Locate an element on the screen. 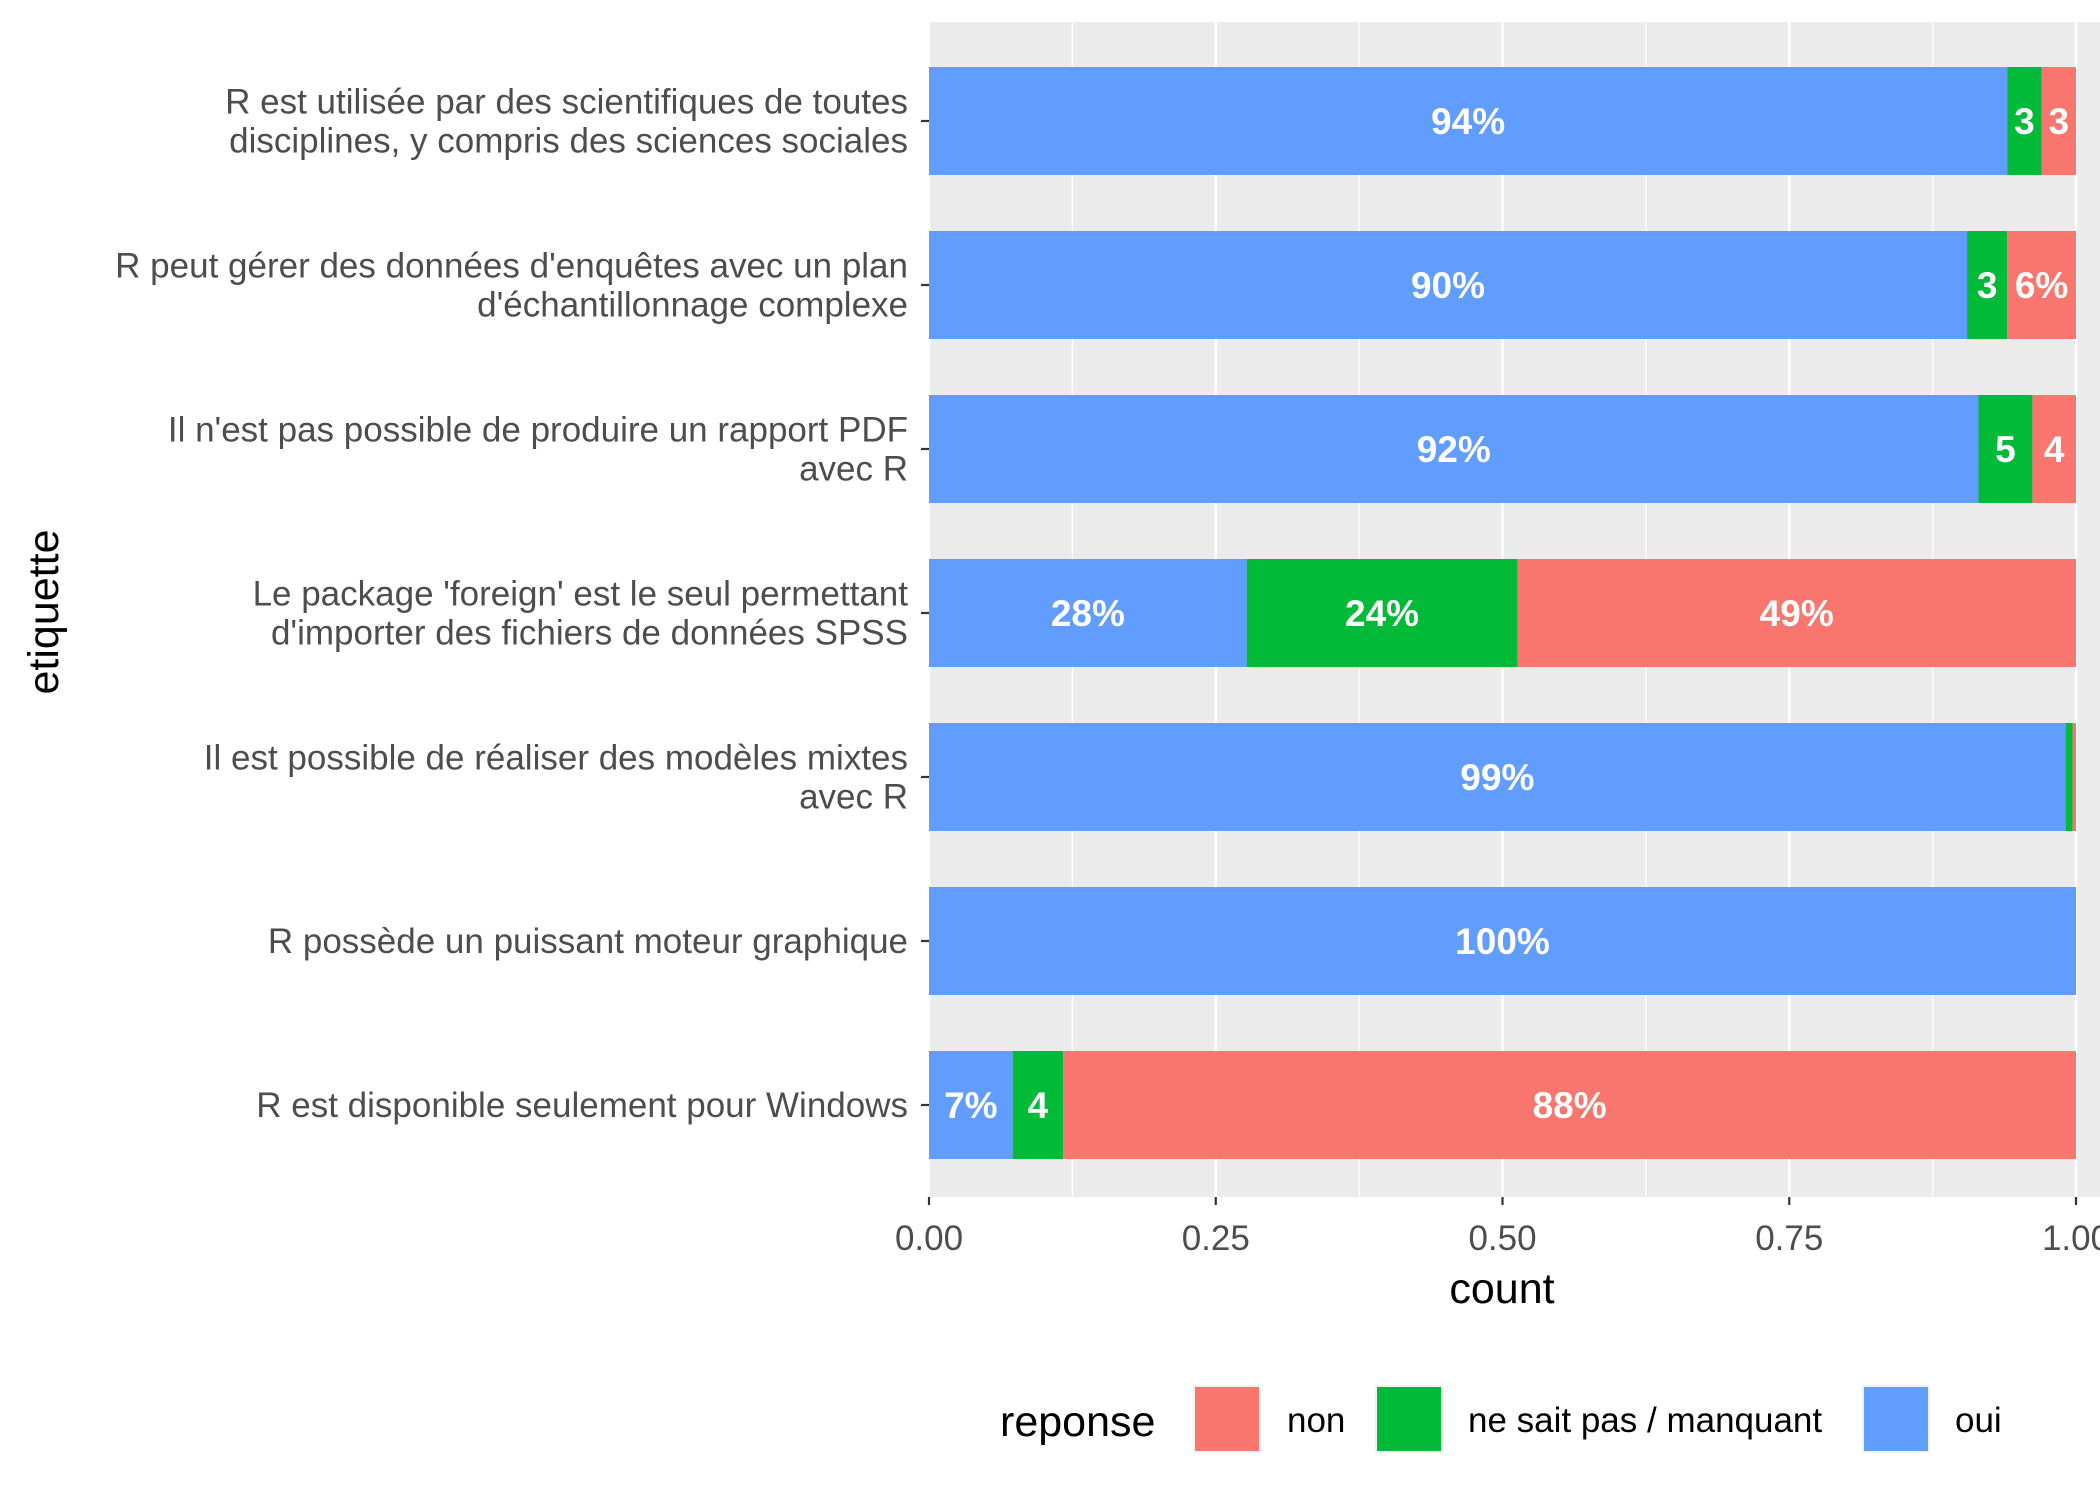 The image size is (2100, 1500). x-tick-label: 0.00 is located at coordinates (929, 1238).